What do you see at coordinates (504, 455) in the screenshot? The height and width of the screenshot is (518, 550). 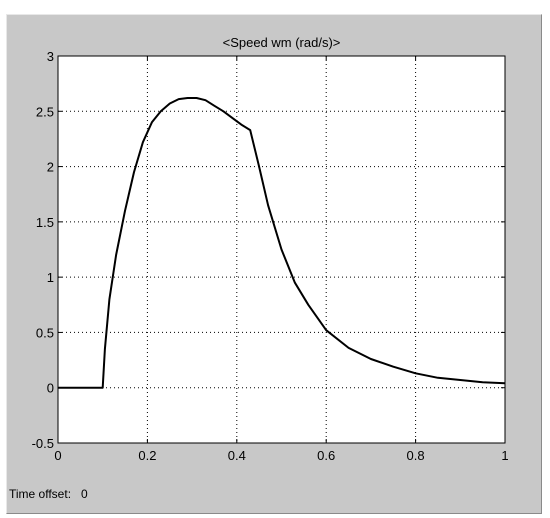 I see `x-tick-label: 1` at bounding box center [504, 455].